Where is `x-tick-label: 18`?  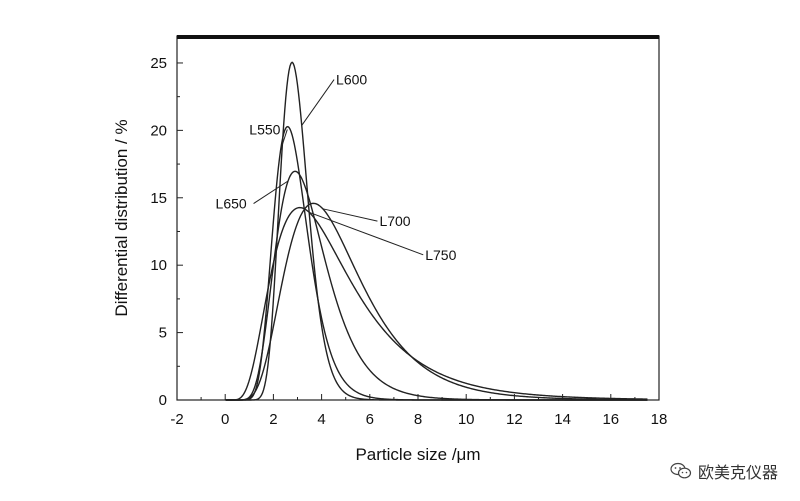 x-tick-label: 18 is located at coordinates (659, 419).